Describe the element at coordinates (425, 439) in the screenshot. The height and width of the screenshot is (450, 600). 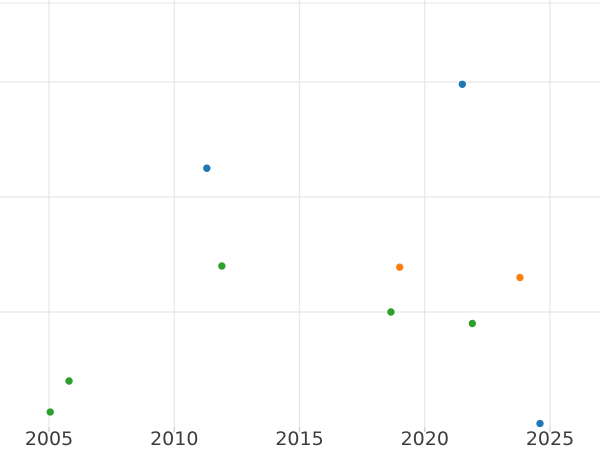
I see `x-tick-label-2020: 2020` at that location.